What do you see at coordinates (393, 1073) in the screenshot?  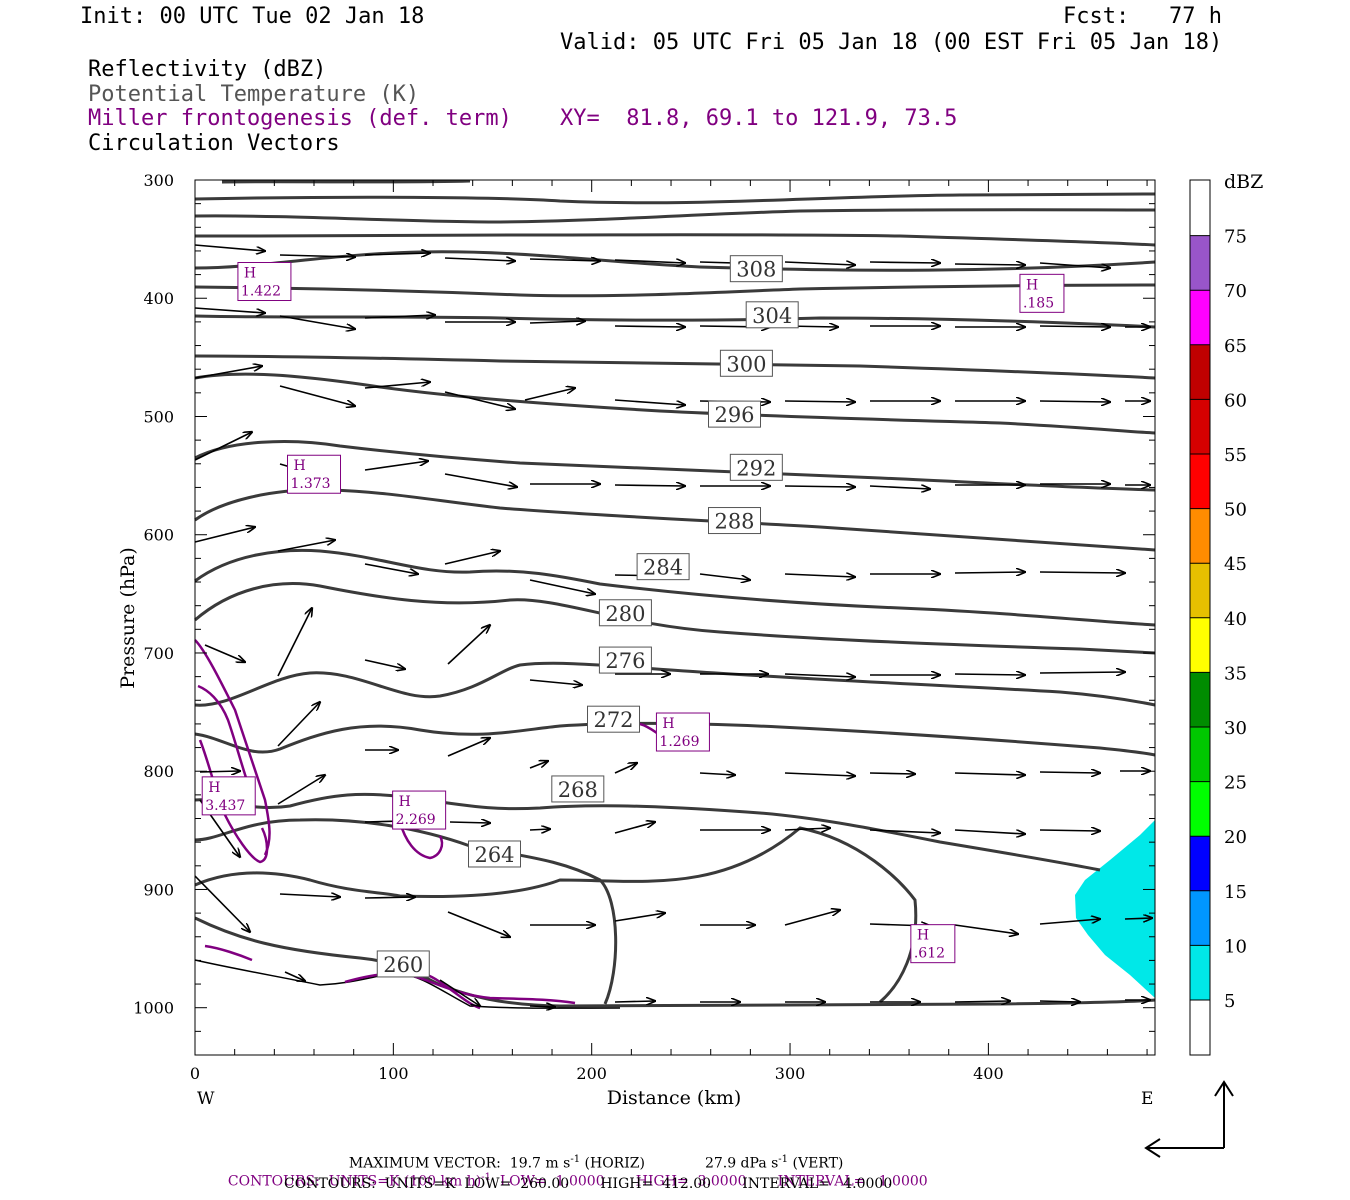 I see `x-tick-label: 100` at bounding box center [393, 1073].